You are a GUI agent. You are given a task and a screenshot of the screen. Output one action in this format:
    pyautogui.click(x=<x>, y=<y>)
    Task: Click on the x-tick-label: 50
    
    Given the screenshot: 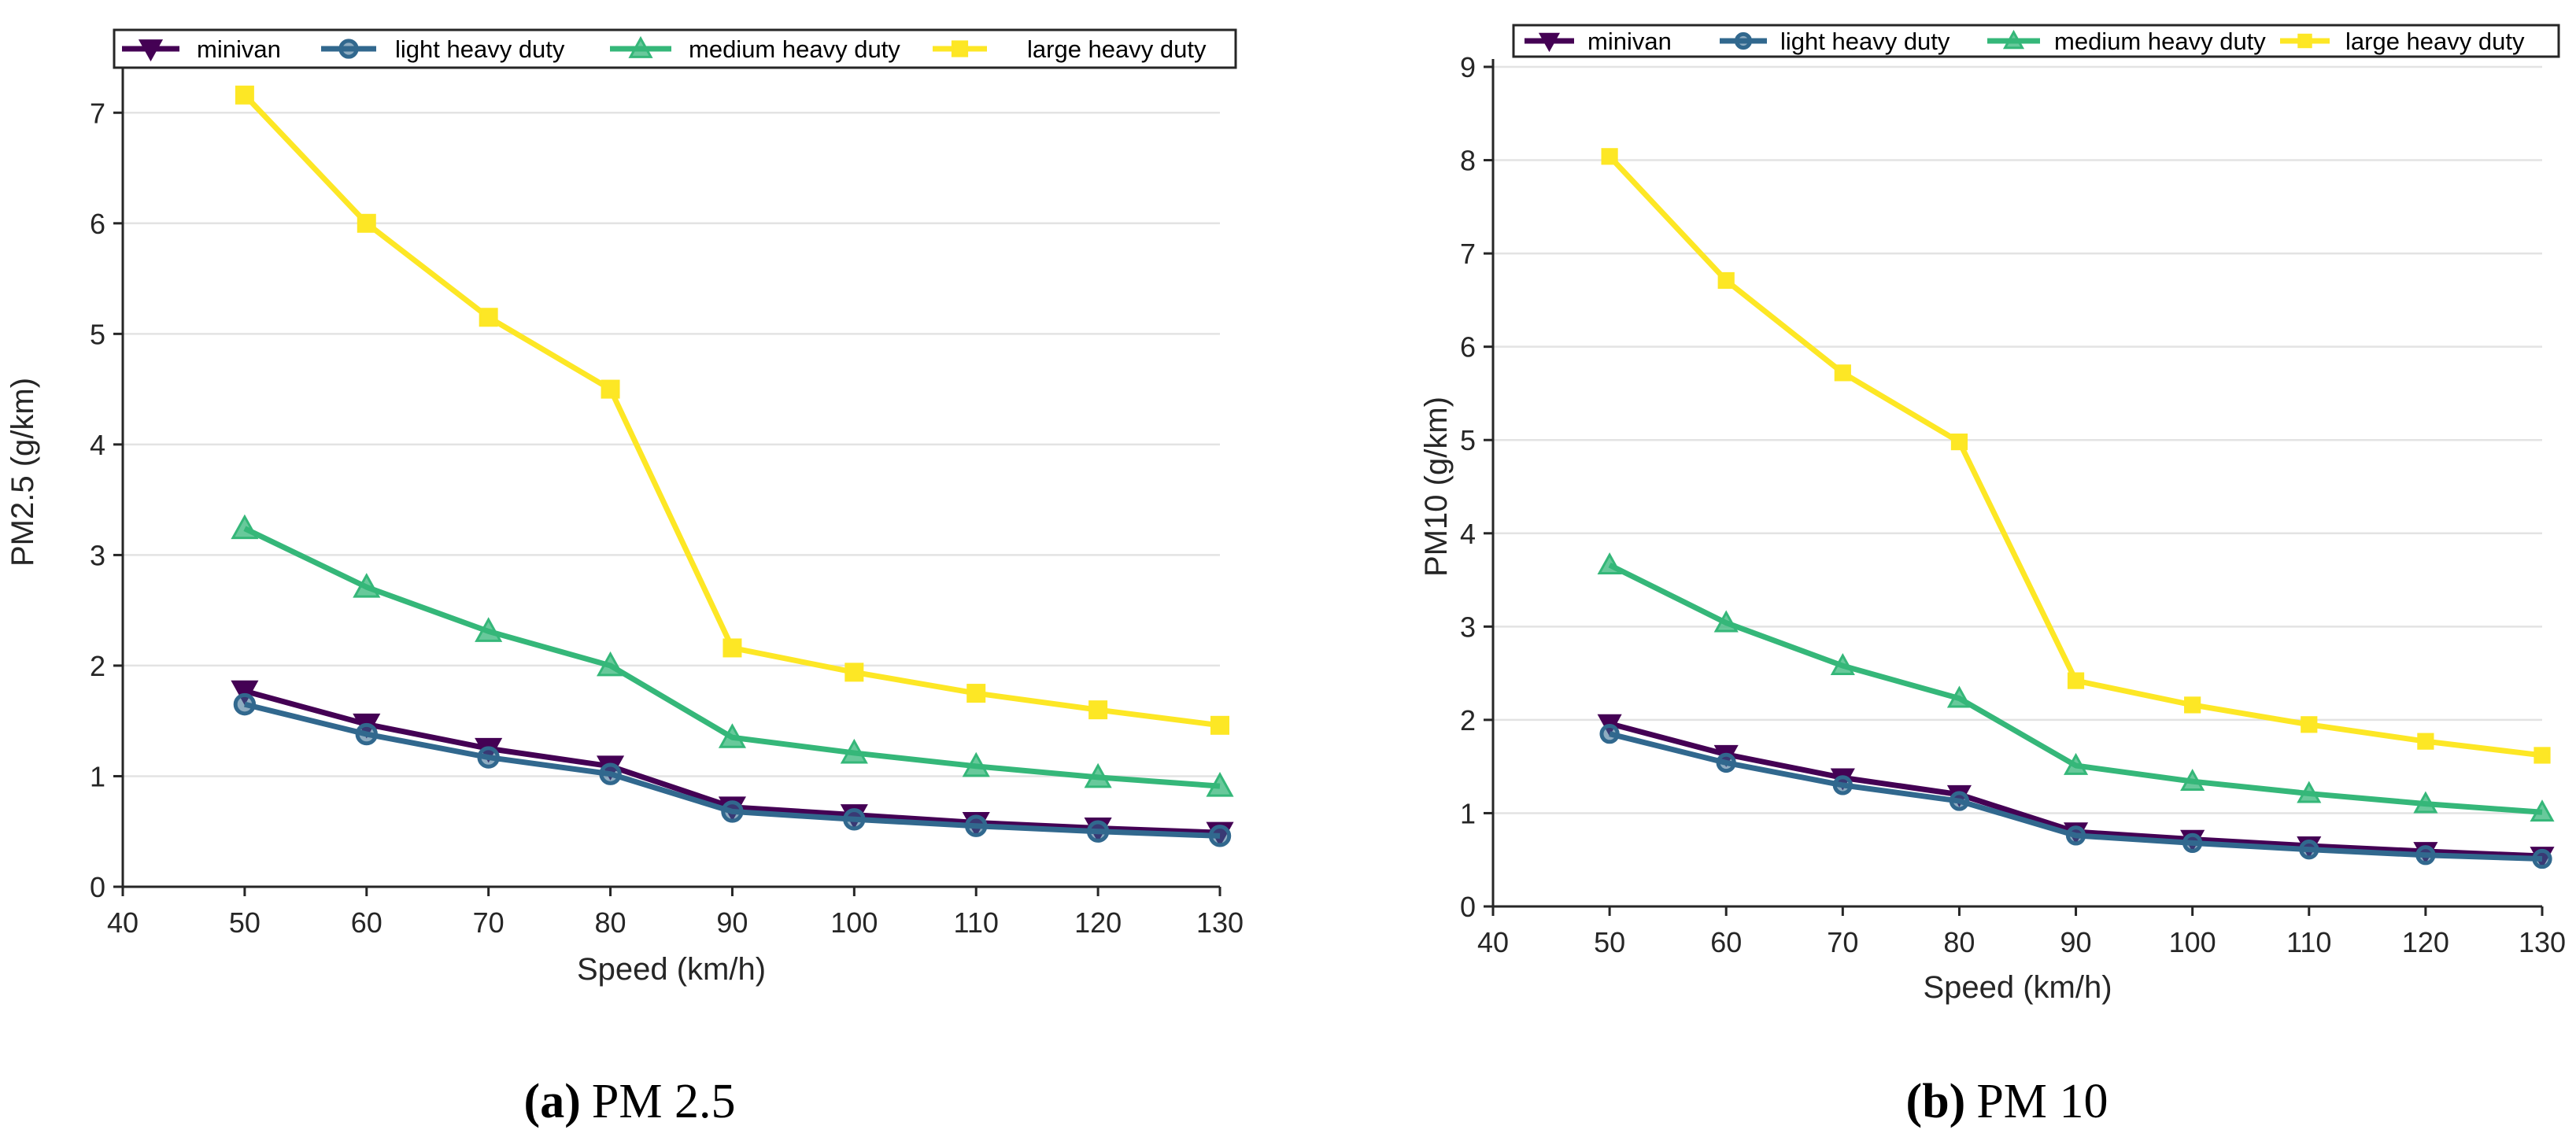 What is the action you would take?
    pyautogui.click(x=245, y=922)
    